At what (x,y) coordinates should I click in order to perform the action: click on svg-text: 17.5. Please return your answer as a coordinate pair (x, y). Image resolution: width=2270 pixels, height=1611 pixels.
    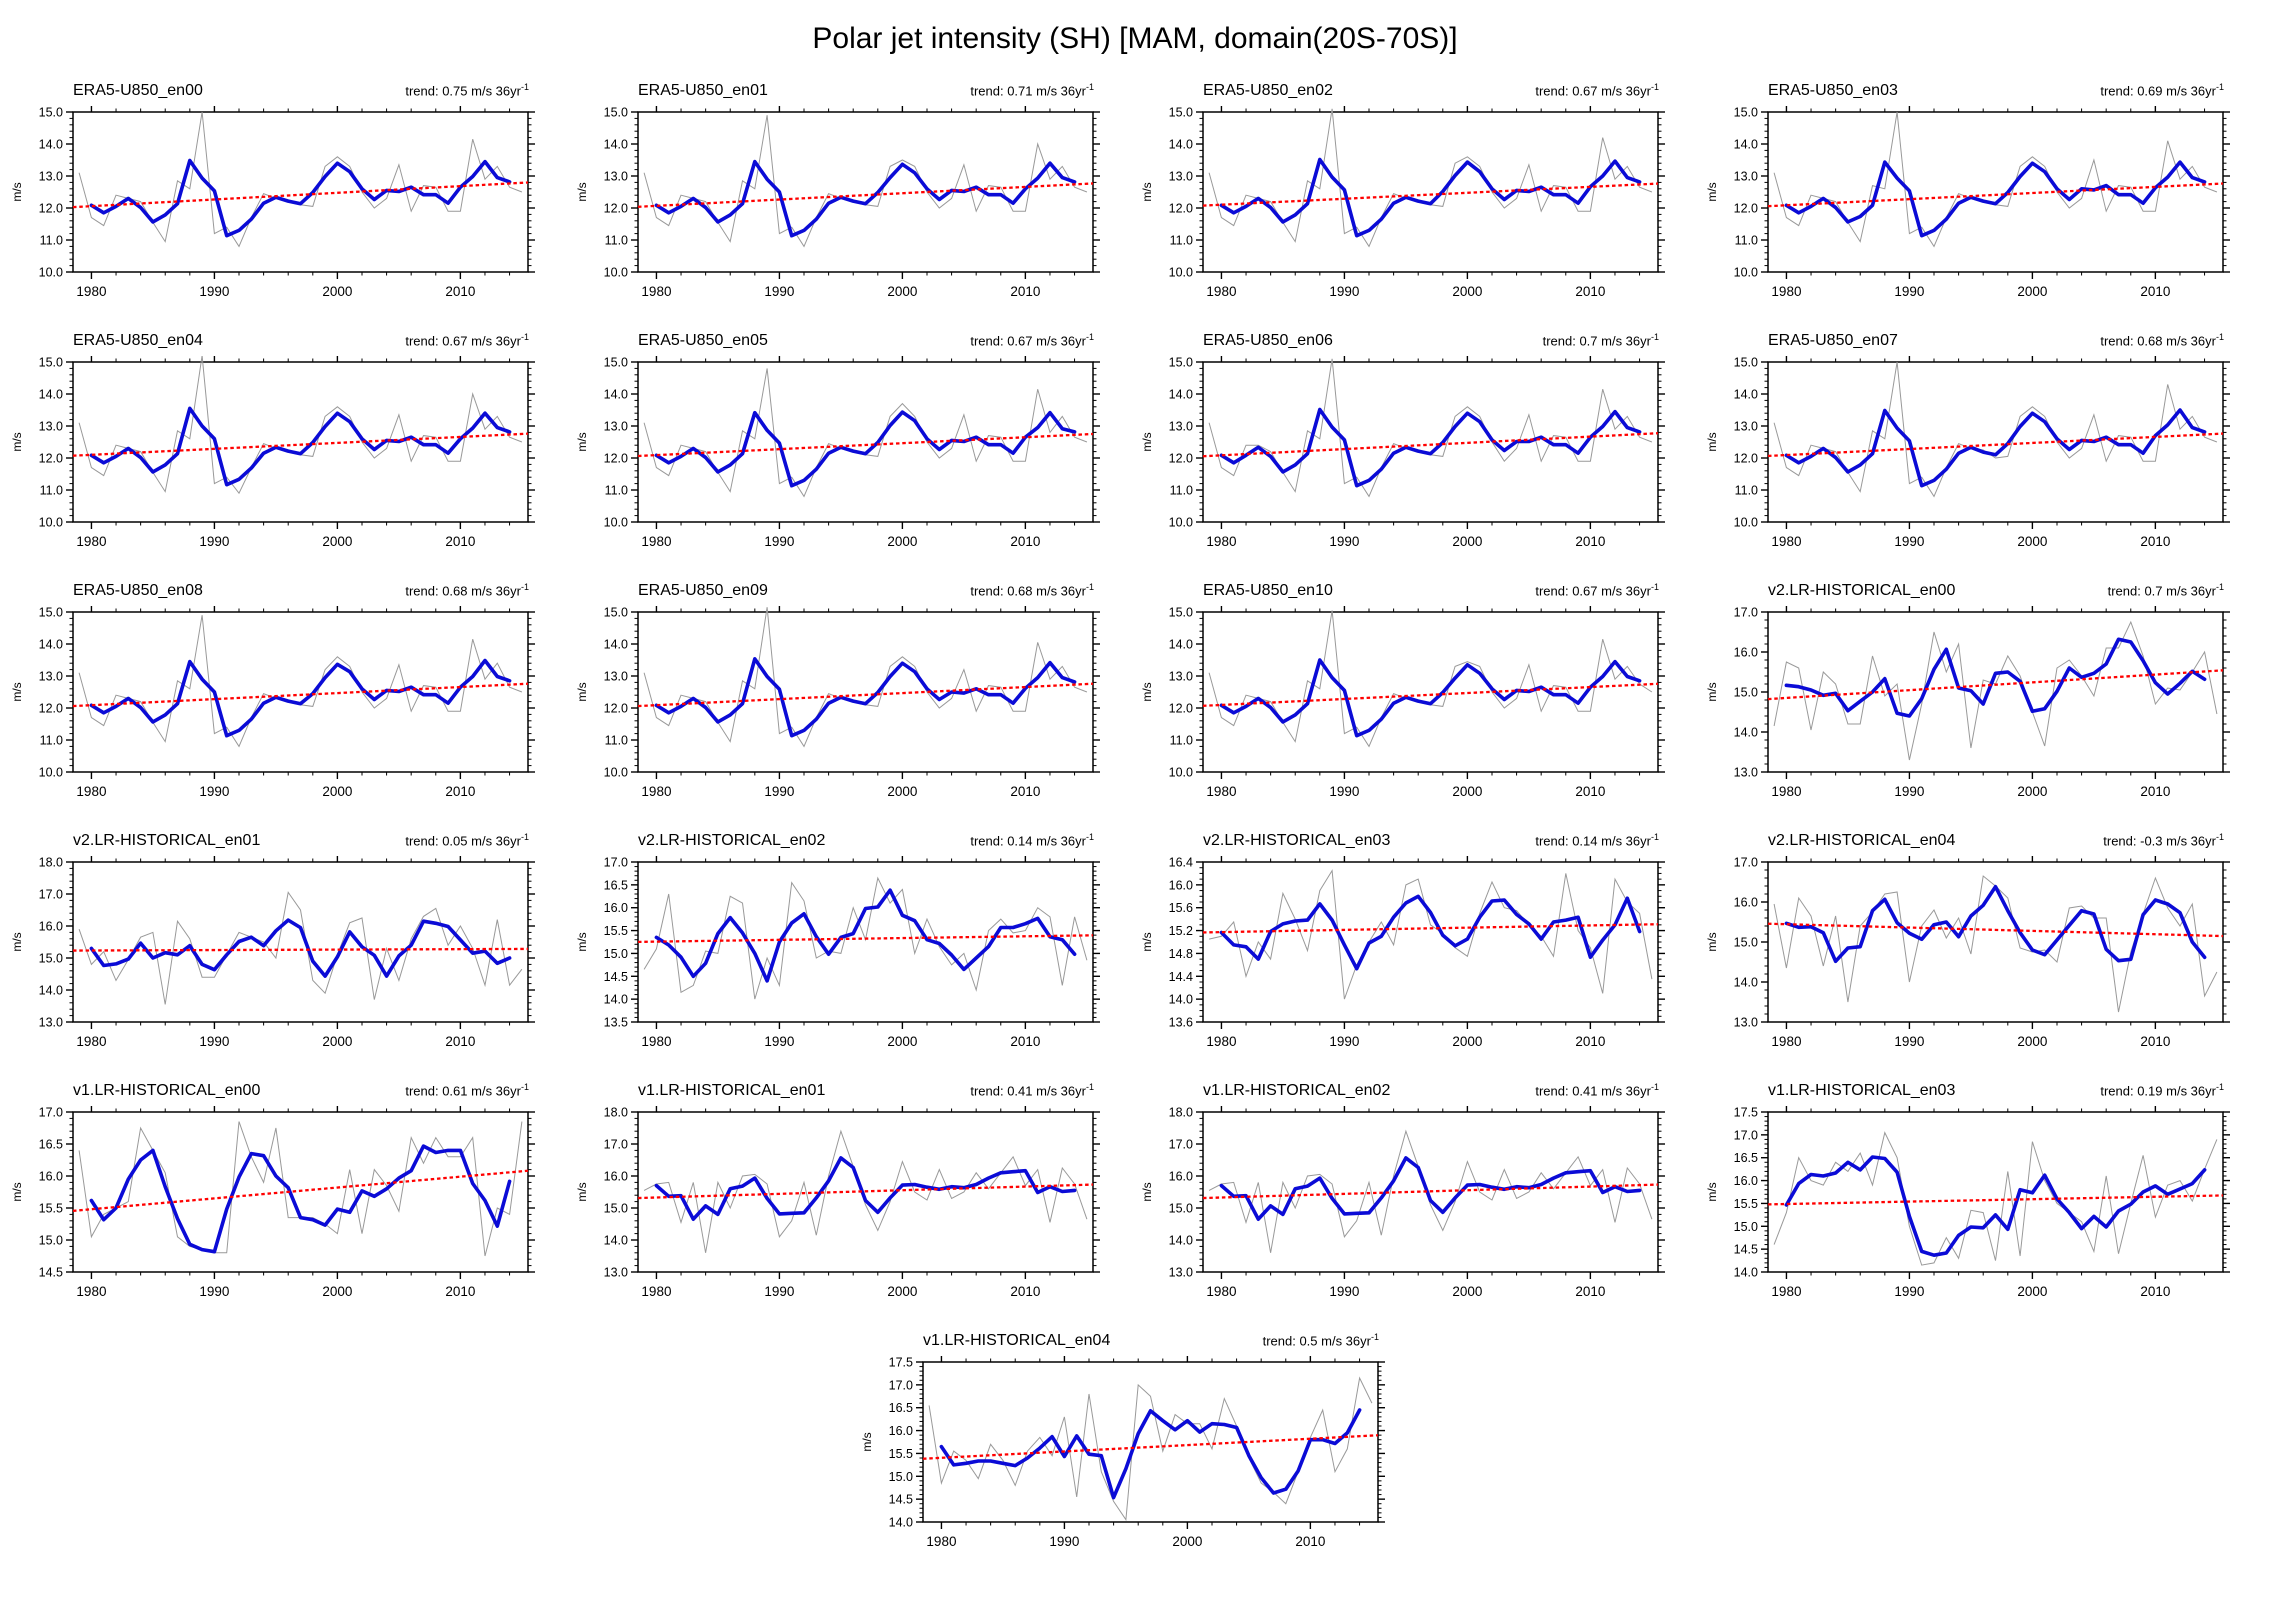
    Looking at the image, I should click on (901, 1363).